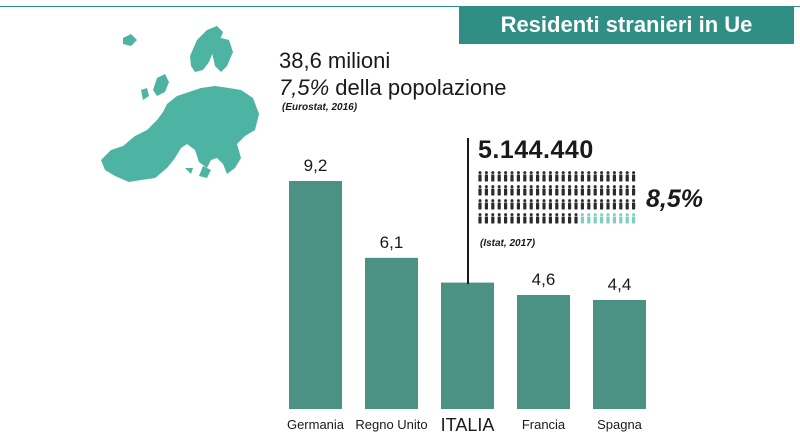 Image resolution: width=800 pixels, height=448 pixels. I want to click on category-label: Francia, so click(544, 424).